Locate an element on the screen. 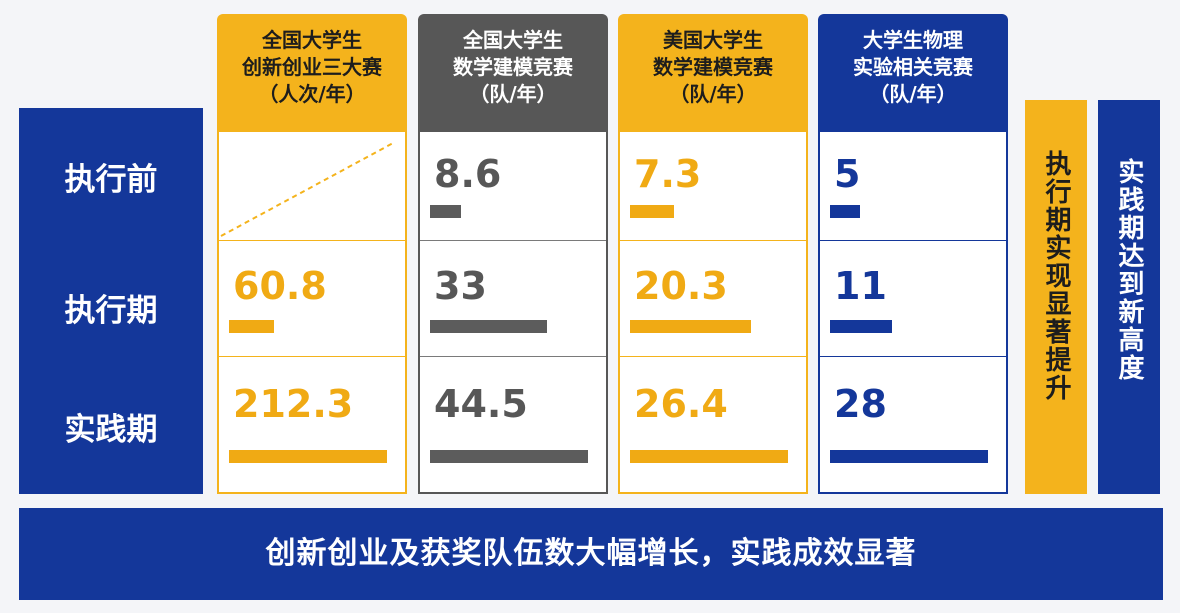 This screenshot has height=613, width=1180. data-label: 44.5 is located at coordinates (481, 404).